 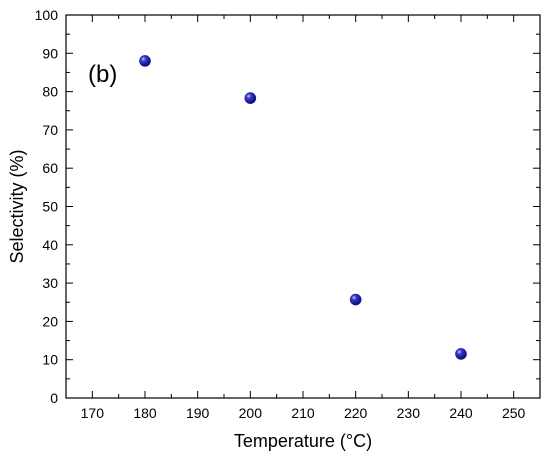 I want to click on x-axis-title: Temperature (°C), so click(x=303, y=441).